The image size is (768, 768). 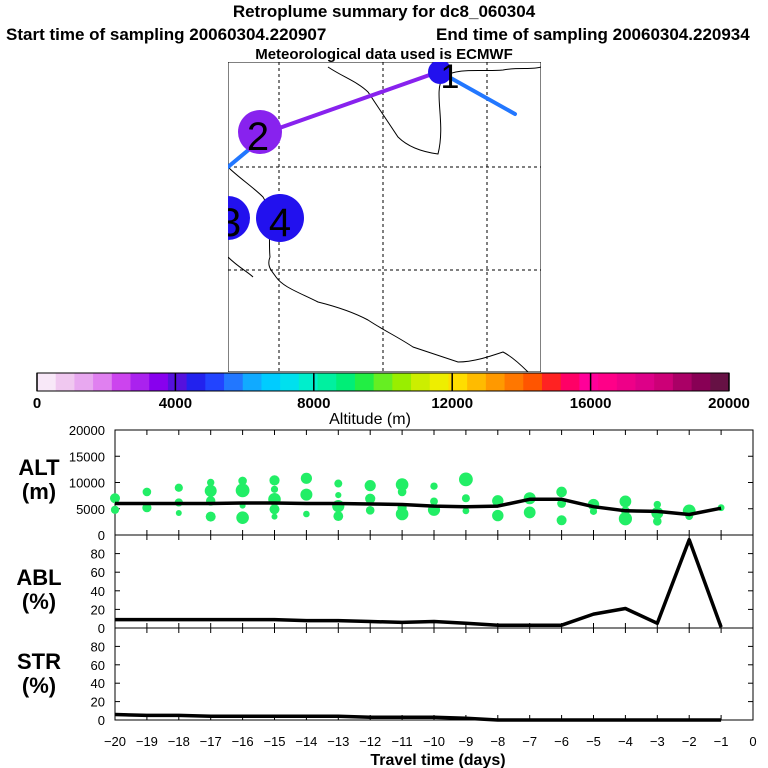 I want to click on x-tick-label: −6, so click(x=561, y=741).